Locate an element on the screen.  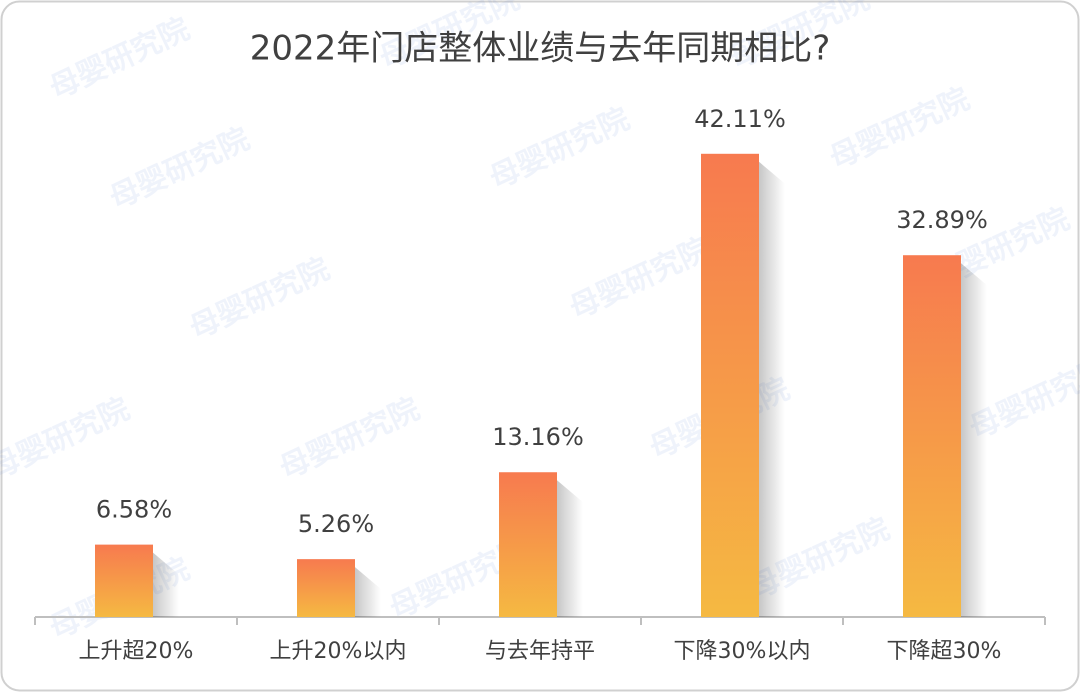
chart-title: 2022年门店整体业绩与去年同期相比? is located at coordinates (540, 49).